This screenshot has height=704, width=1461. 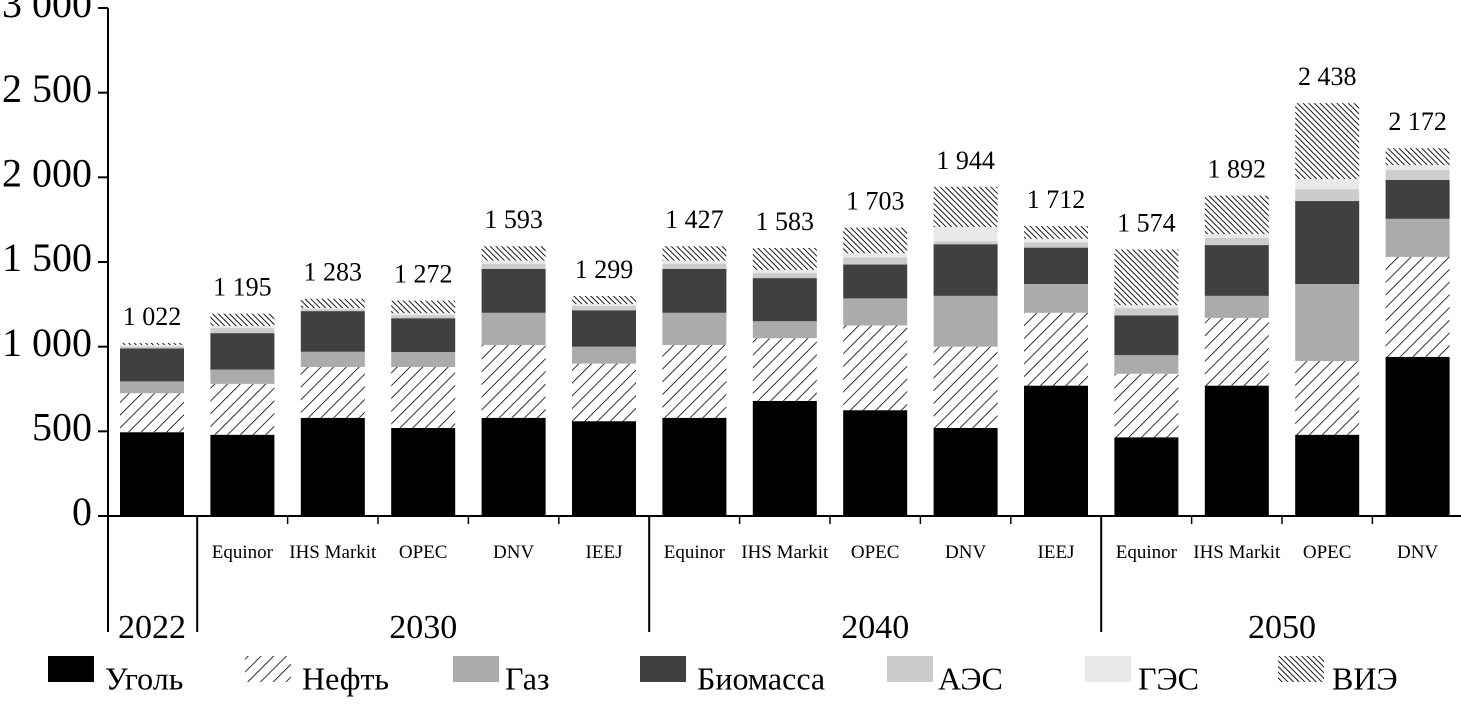 I want to click on legend-label: Биомасса, so click(x=761, y=678).